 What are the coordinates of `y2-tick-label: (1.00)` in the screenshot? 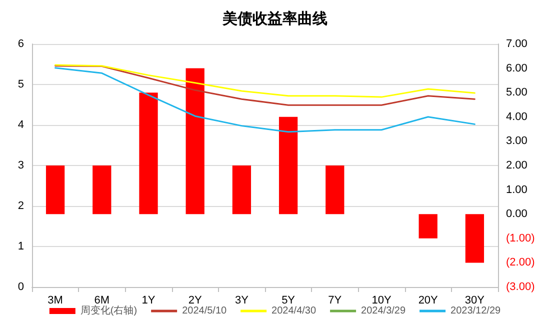 It's located at (520, 238).